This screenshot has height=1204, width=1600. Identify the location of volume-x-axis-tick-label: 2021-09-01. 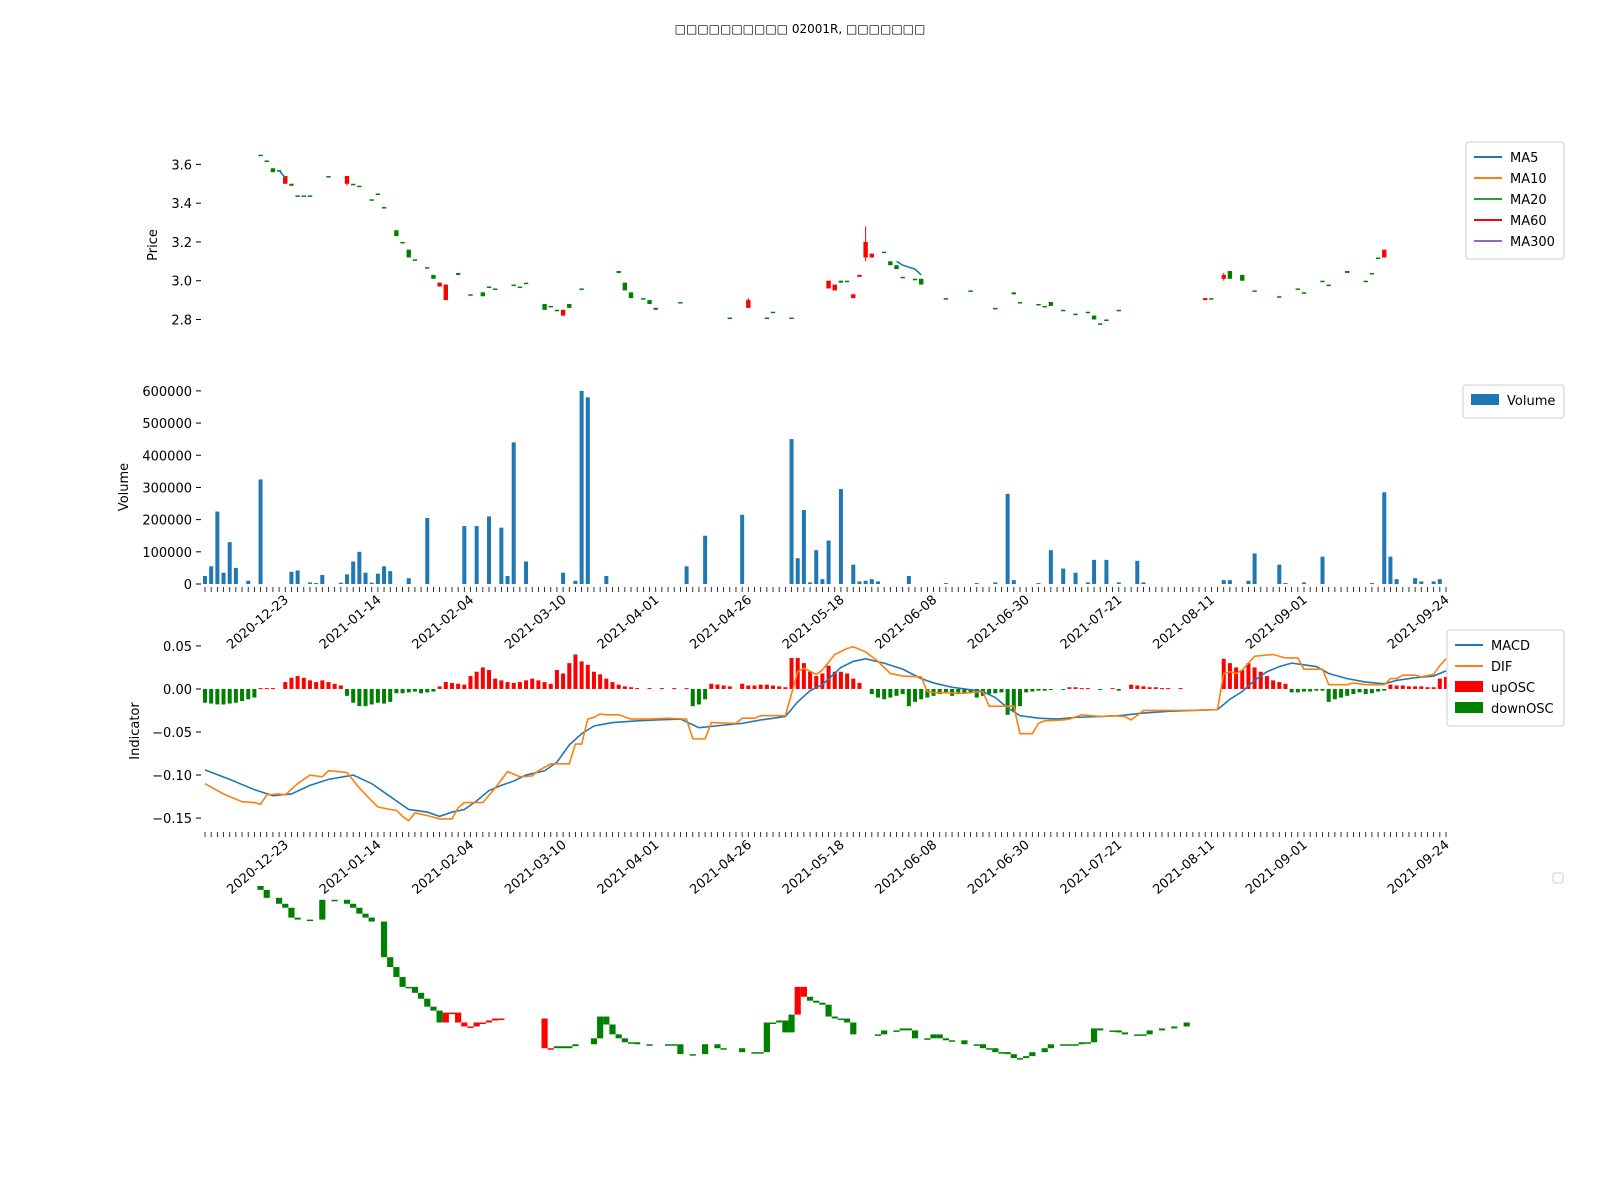
(1277, 623).